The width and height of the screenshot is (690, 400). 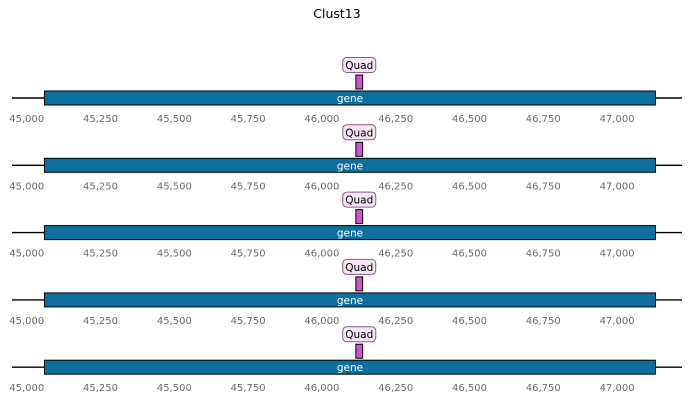 What do you see at coordinates (336, 13) in the screenshot?
I see `figure-title: Clust13` at bounding box center [336, 13].